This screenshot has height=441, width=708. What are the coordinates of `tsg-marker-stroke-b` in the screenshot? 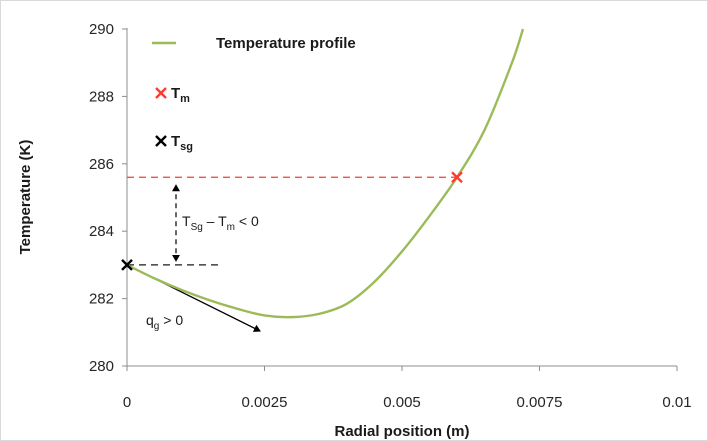 It's located at (127, 265).